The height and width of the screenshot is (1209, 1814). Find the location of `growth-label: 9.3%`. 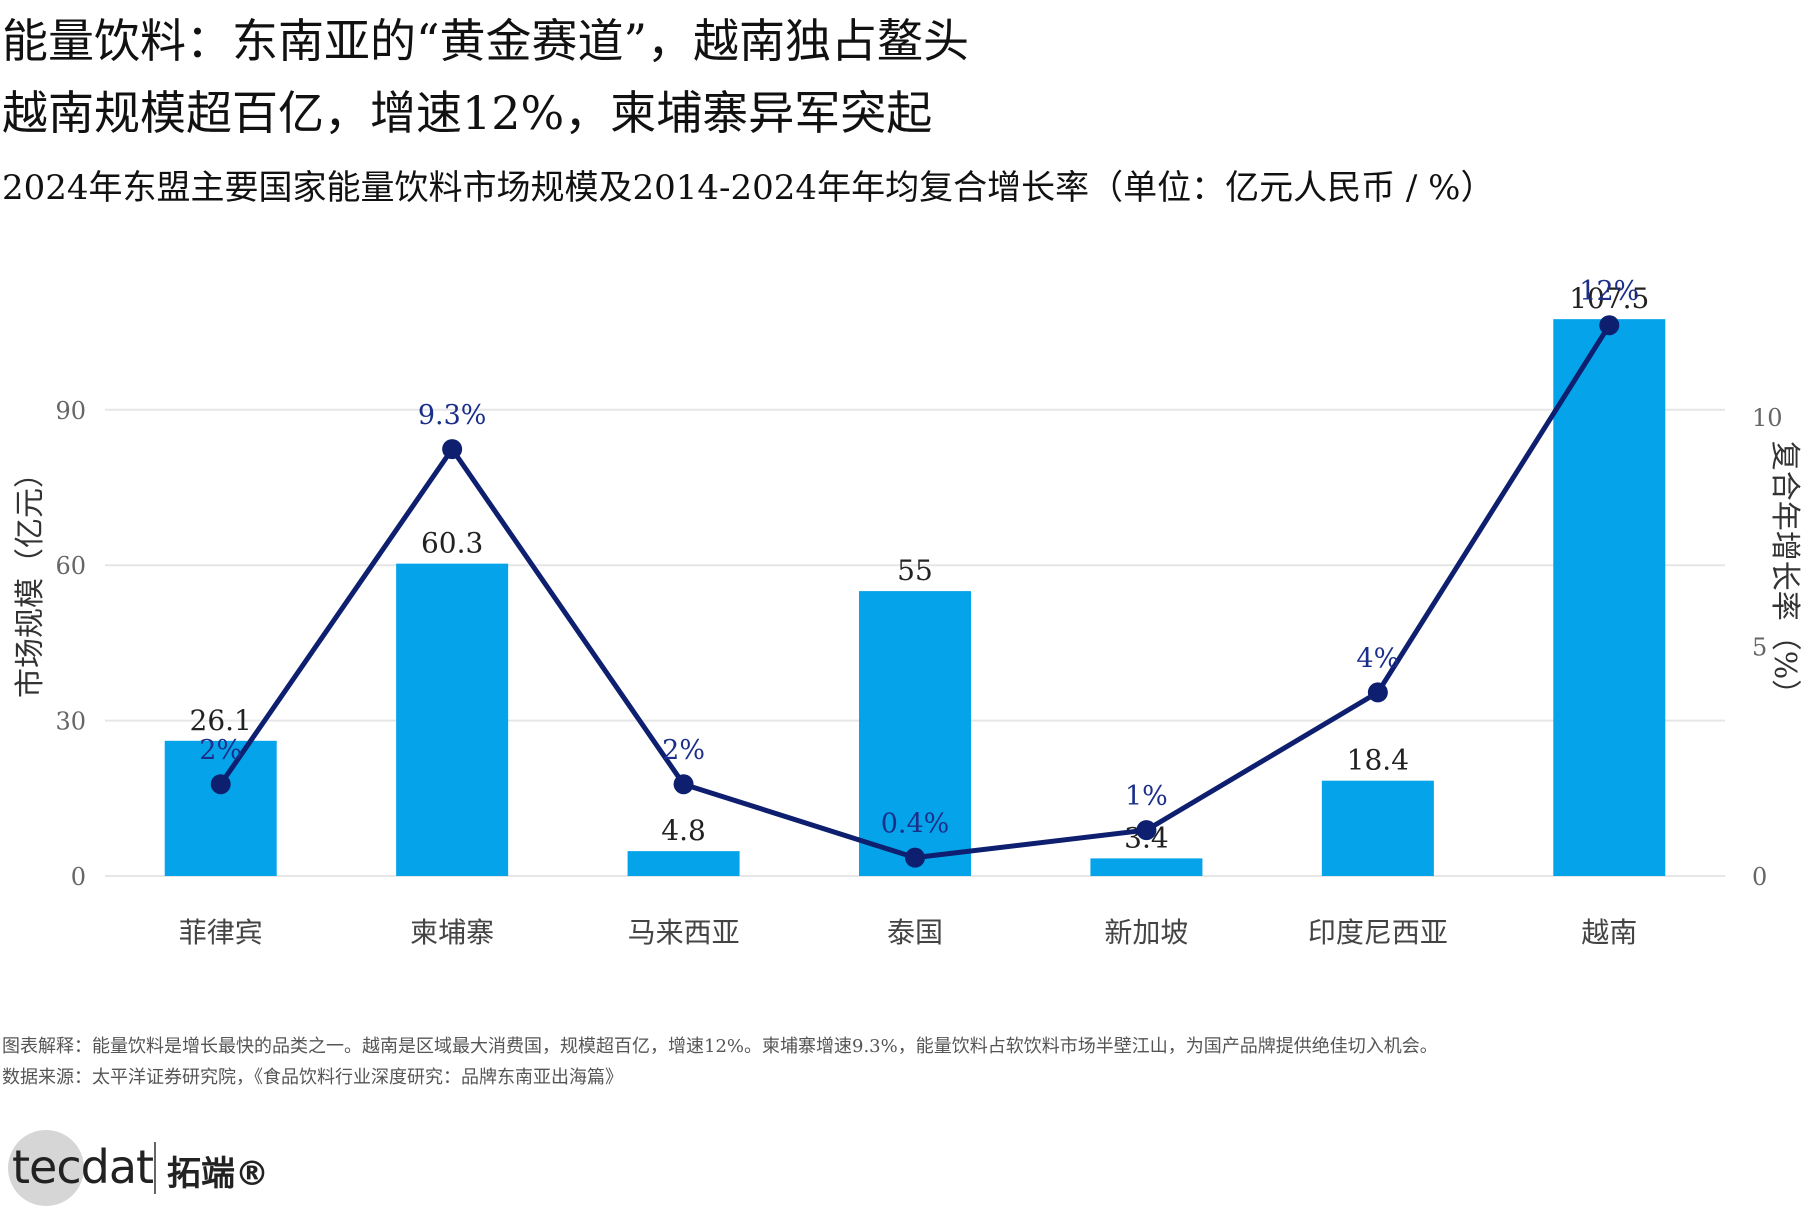

growth-label: 9.3% is located at coordinates (452, 415).